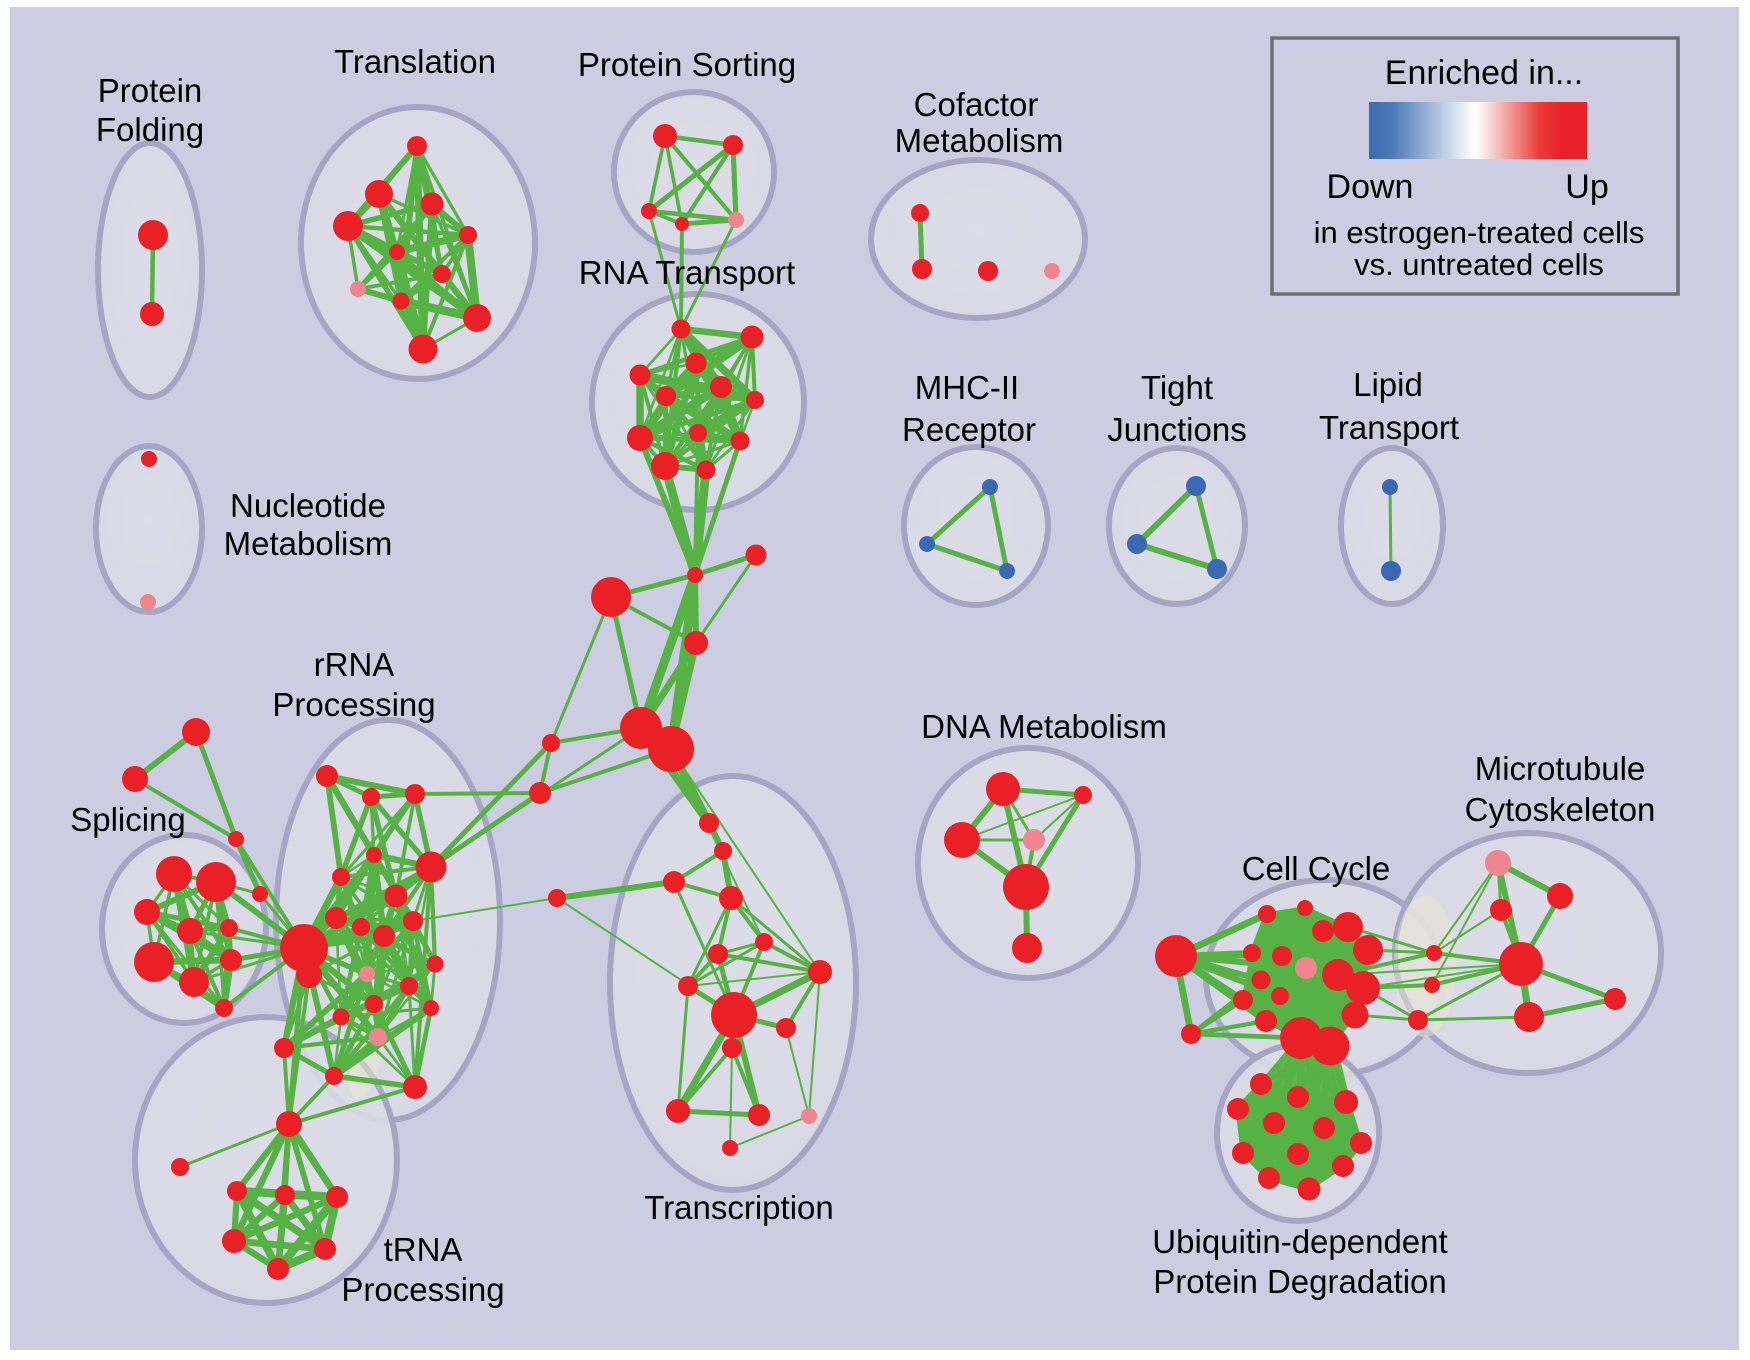  What do you see at coordinates (976, 104) in the screenshot?
I see `svg-text: Cofactor` at bounding box center [976, 104].